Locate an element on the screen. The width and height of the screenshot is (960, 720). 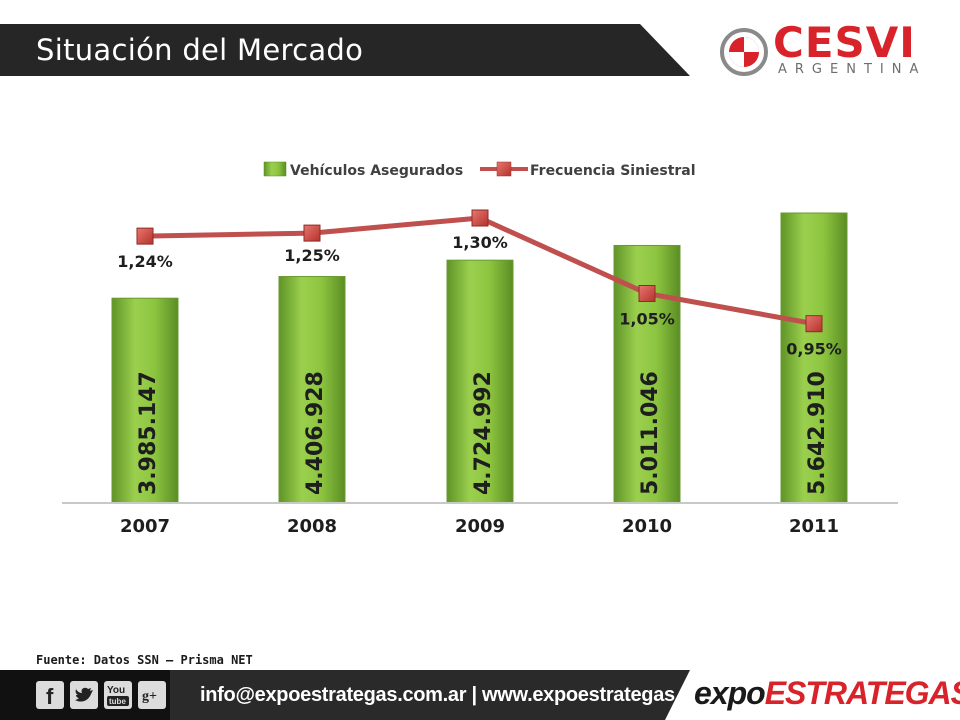
bar-2007 is located at coordinates (145, 400).